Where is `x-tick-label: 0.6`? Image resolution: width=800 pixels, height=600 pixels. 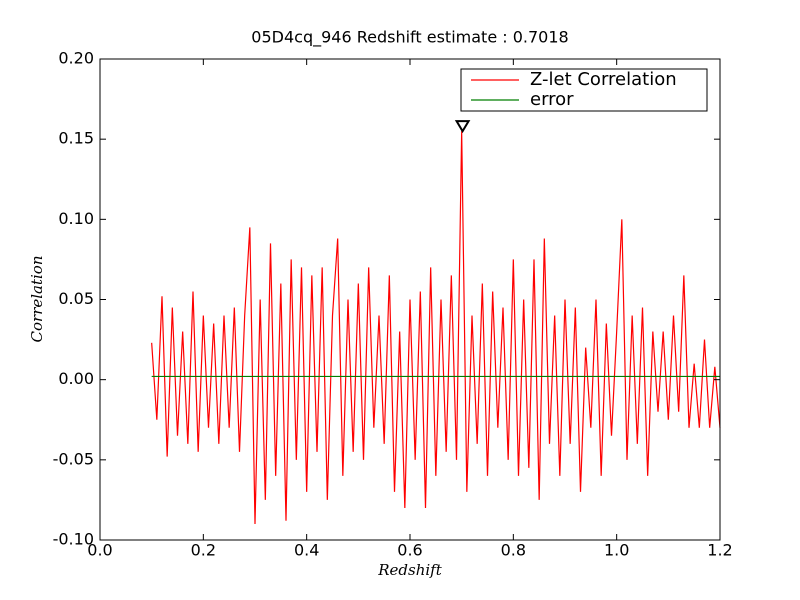
x-tick-label: 0.6 is located at coordinates (409, 550).